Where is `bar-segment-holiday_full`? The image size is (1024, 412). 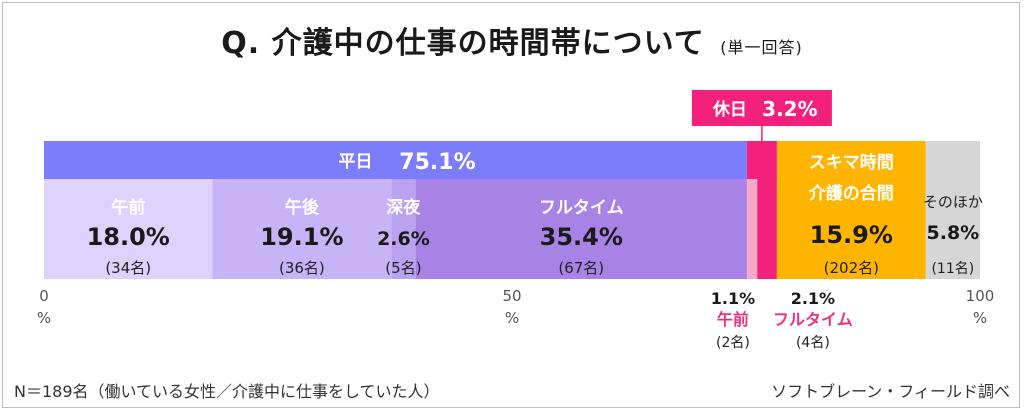
bar-segment-holiday_full is located at coordinates (767, 229).